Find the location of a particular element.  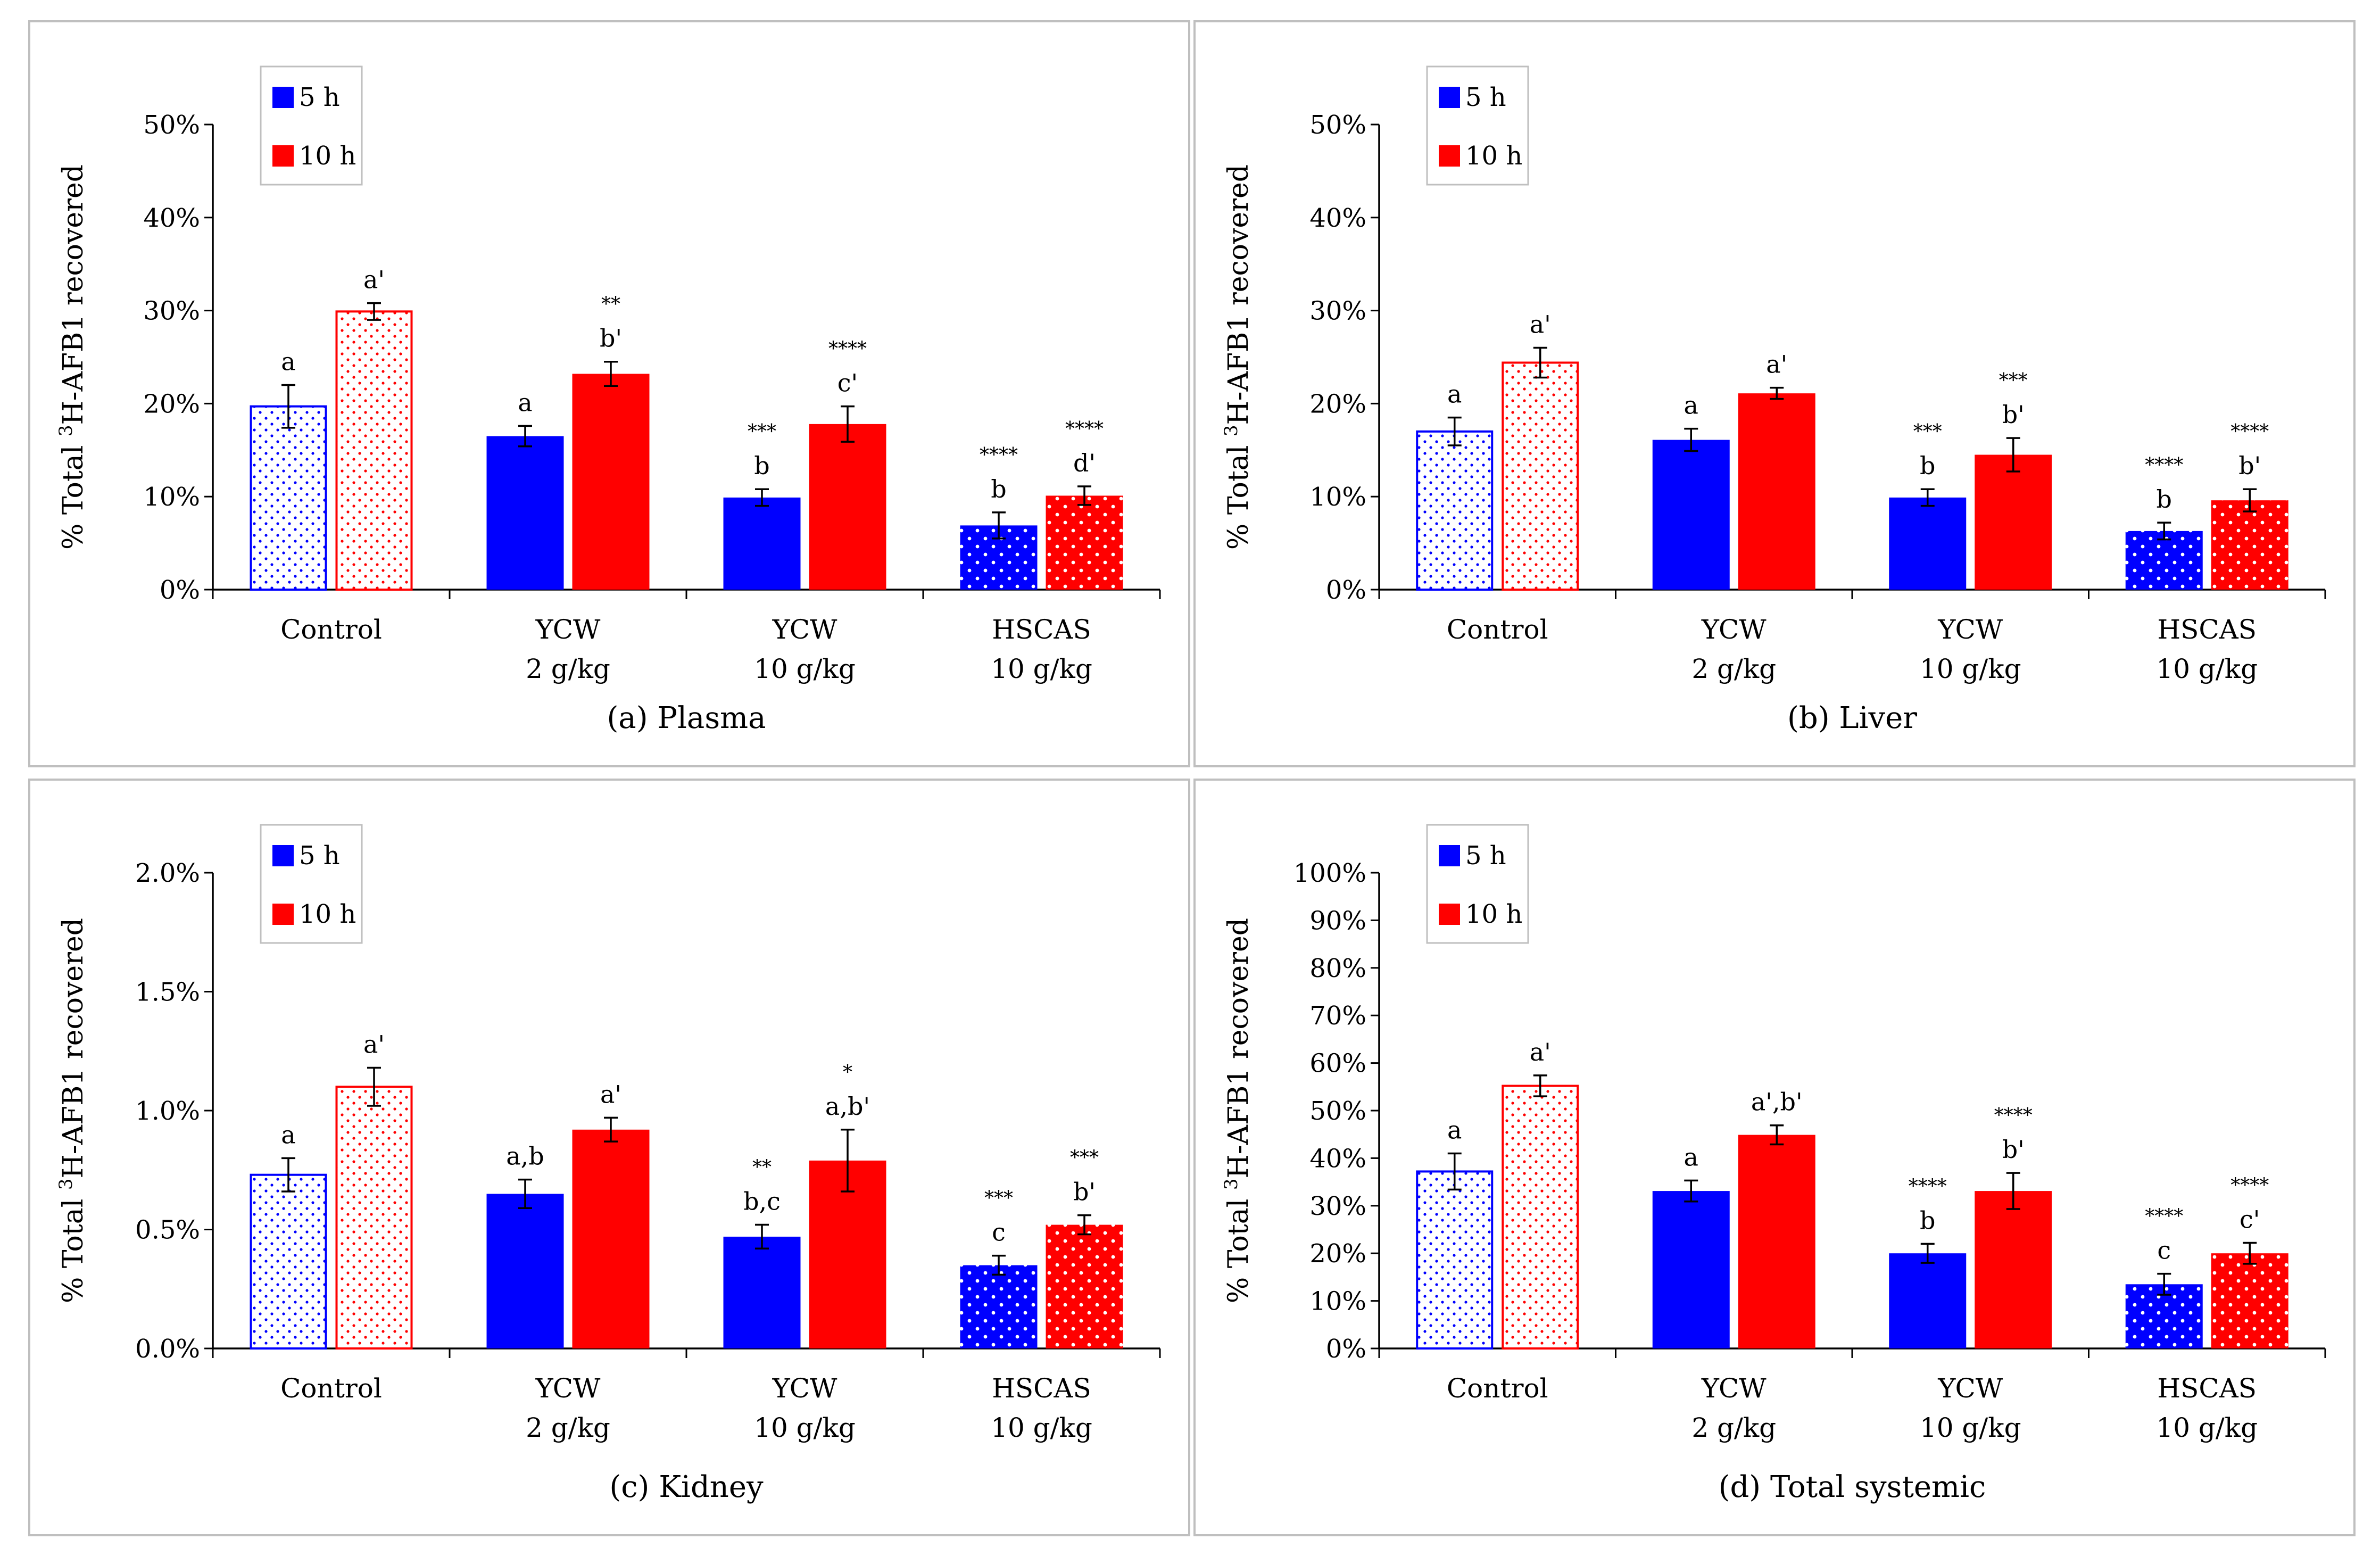

y-tick-label: 90% is located at coordinates (1337, 921).